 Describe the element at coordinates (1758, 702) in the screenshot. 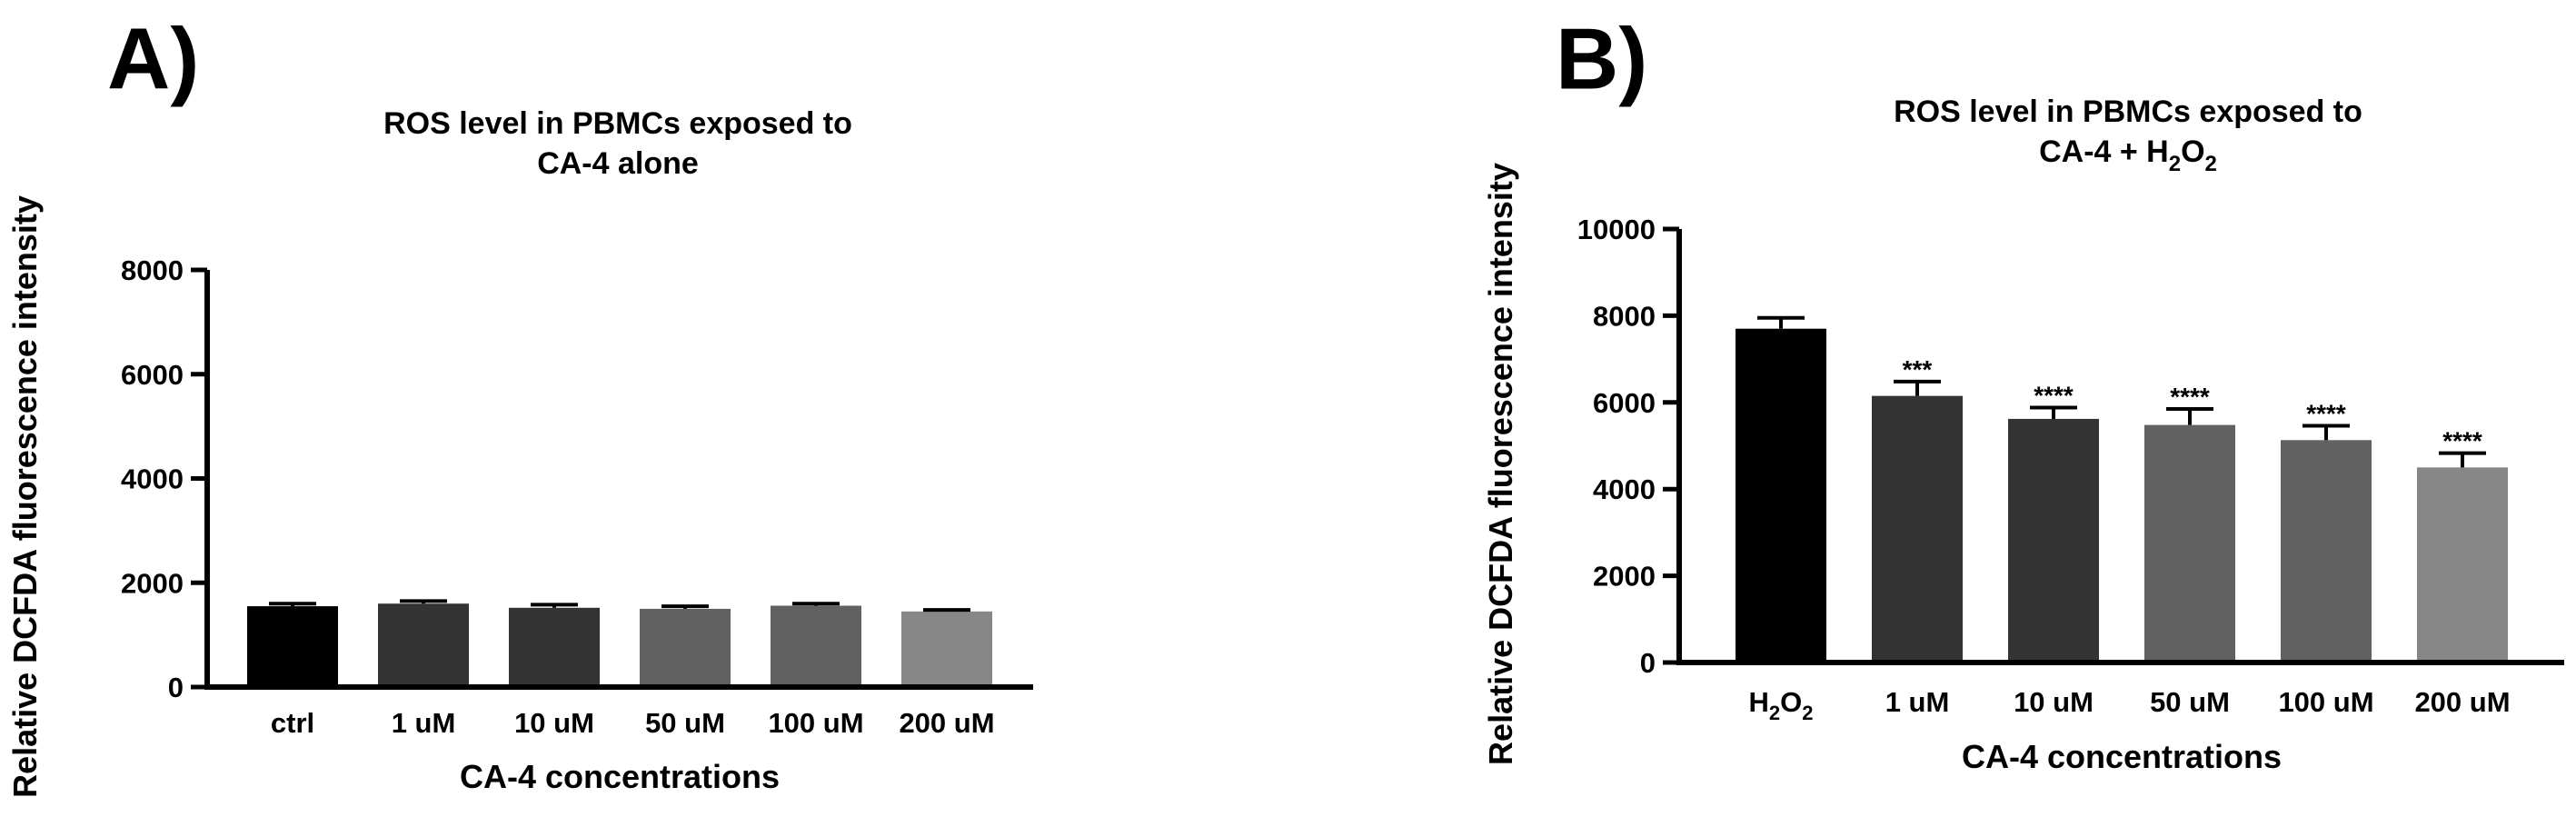

I see `text-segment: H` at that location.